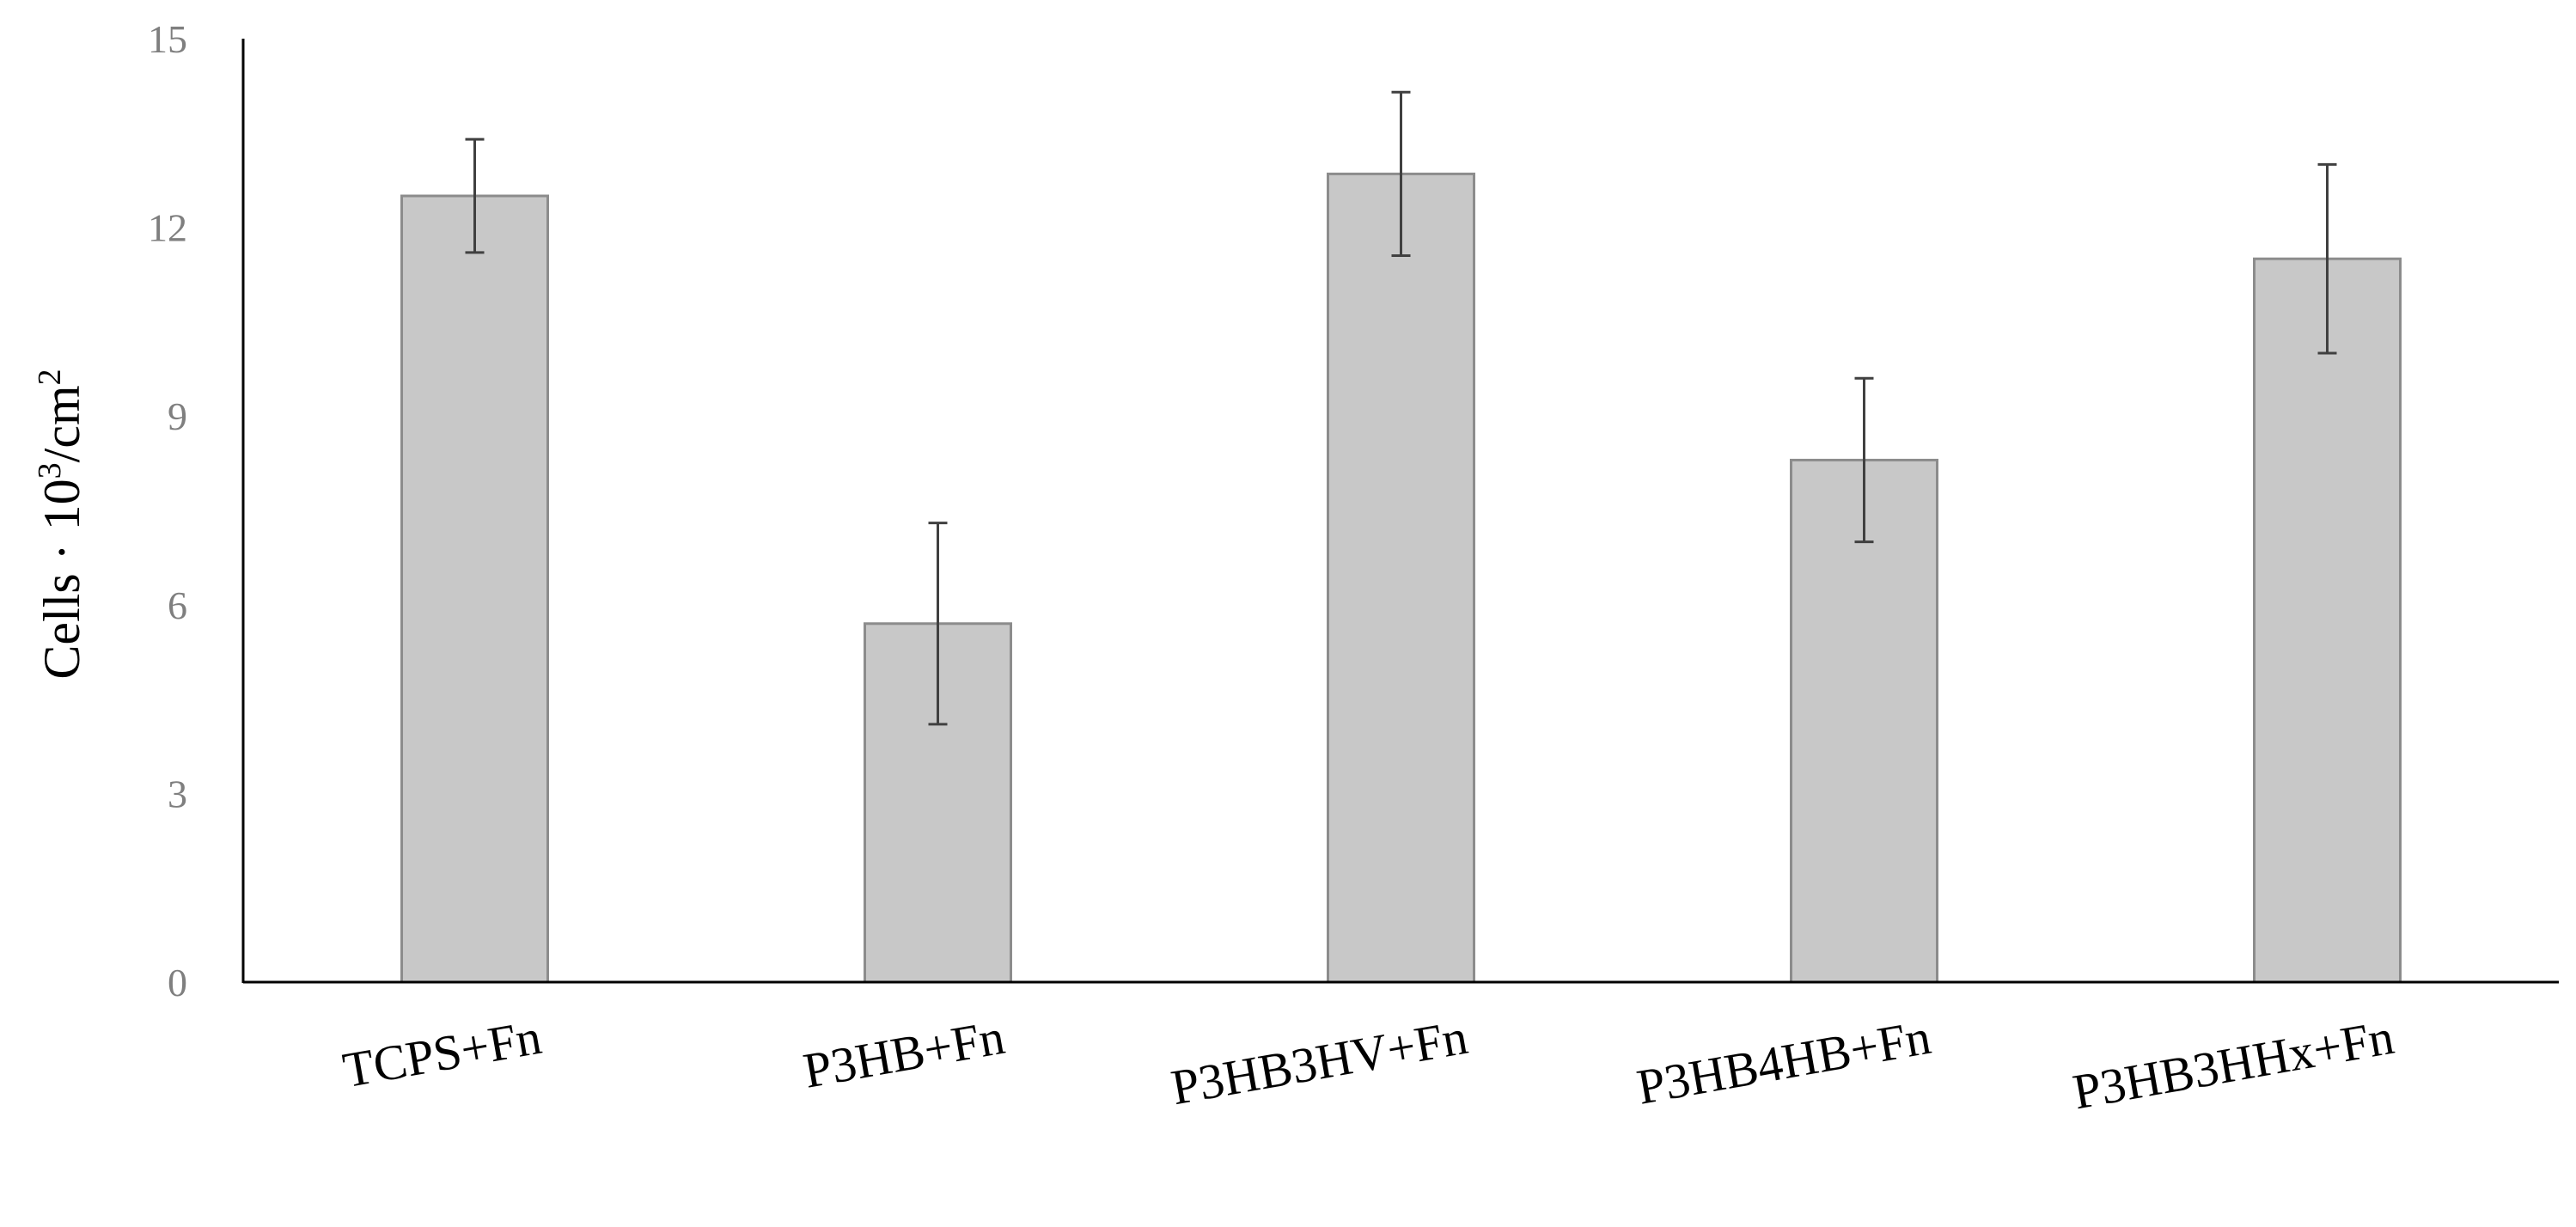 The width and height of the screenshot is (2576, 1227). I want to click on x-tick-label-0: TCPS+Fn, so click(442, 1053).